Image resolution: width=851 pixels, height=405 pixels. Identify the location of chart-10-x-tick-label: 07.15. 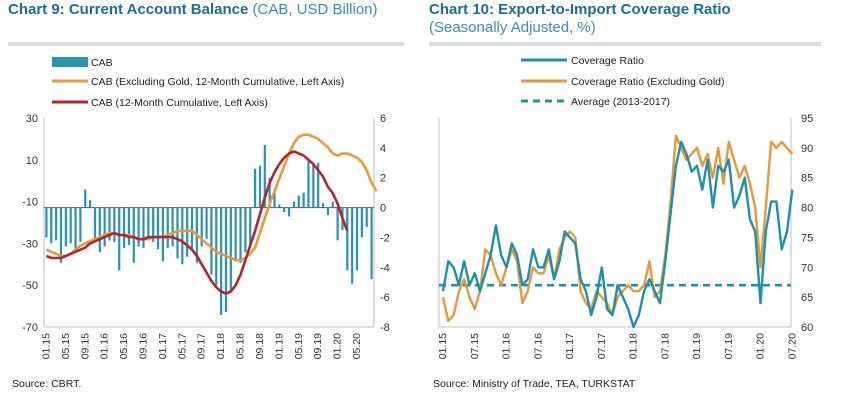
(475, 346).